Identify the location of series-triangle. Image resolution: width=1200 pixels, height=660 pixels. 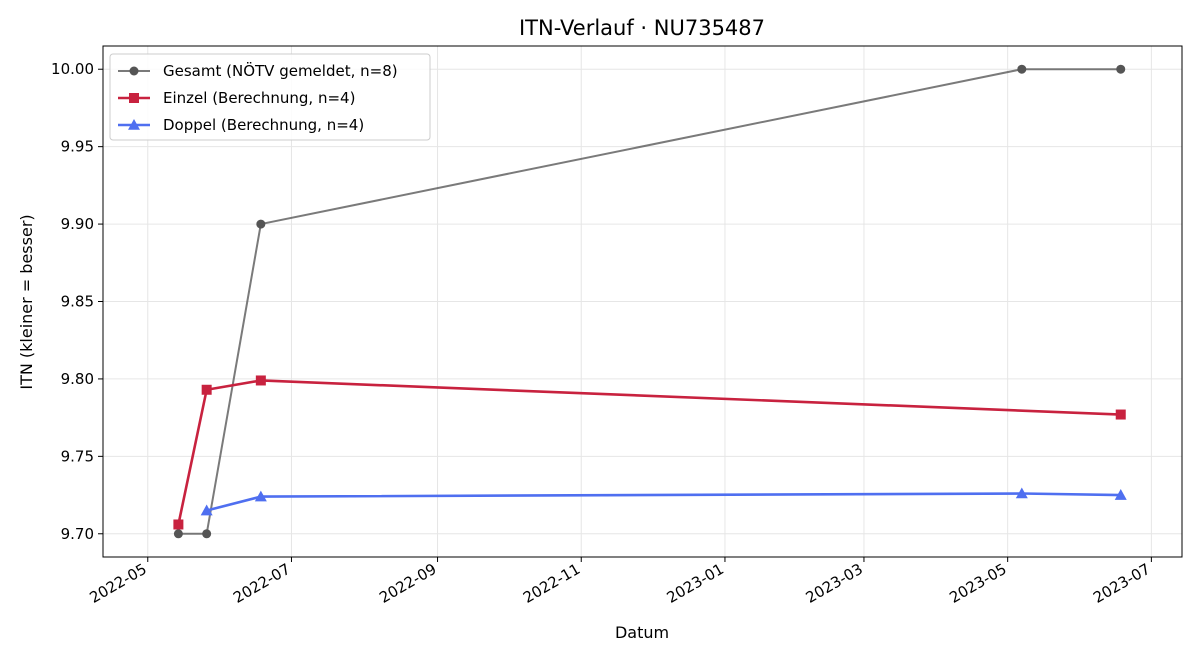
(663, 501).